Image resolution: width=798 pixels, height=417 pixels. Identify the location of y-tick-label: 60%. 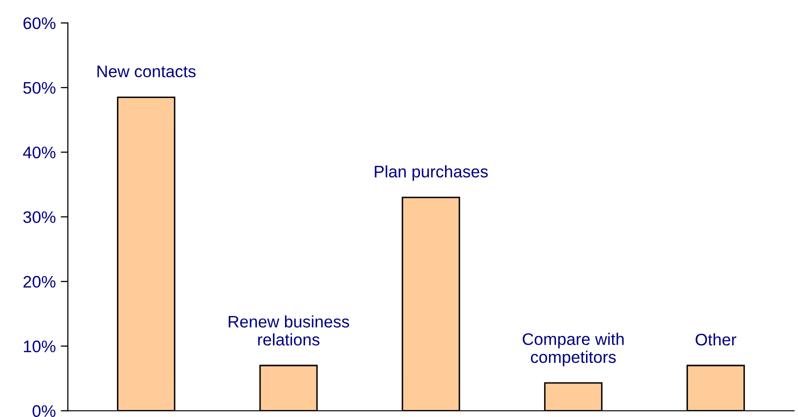
(40, 23).